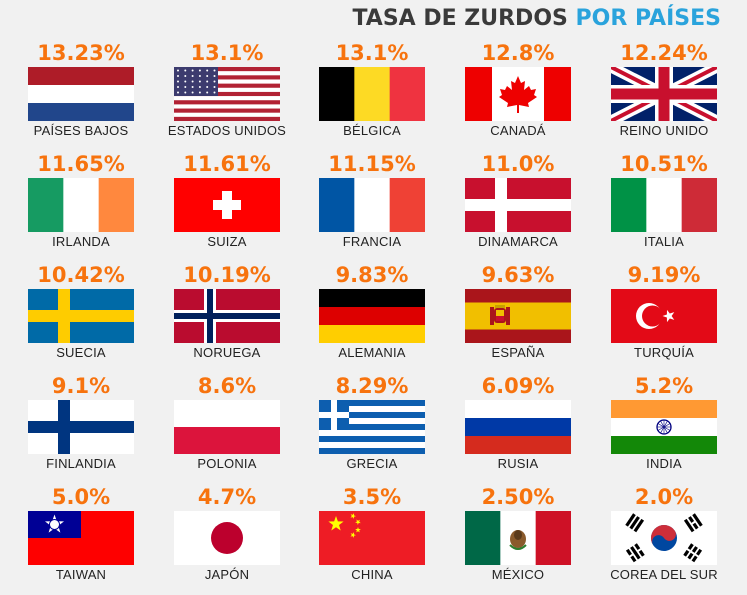  What do you see at coordinates (664, 352) in the screenshot?
I see `country-name: TURQUÍA` at bounding box center [664, 352].